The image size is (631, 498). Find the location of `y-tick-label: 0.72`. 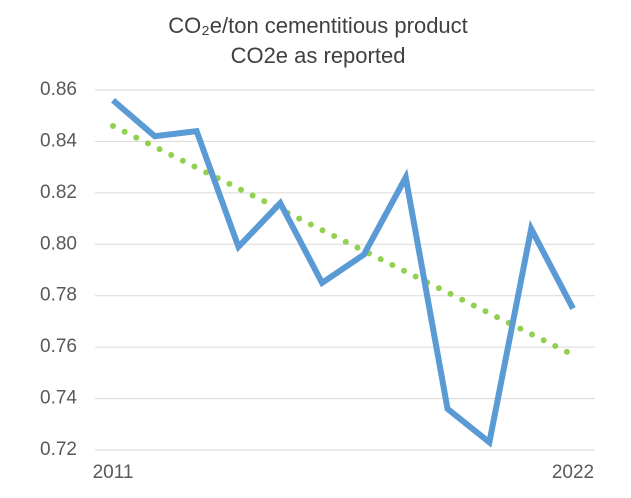

y-tick-label: 0.72 is located at coordinates (58, 449).